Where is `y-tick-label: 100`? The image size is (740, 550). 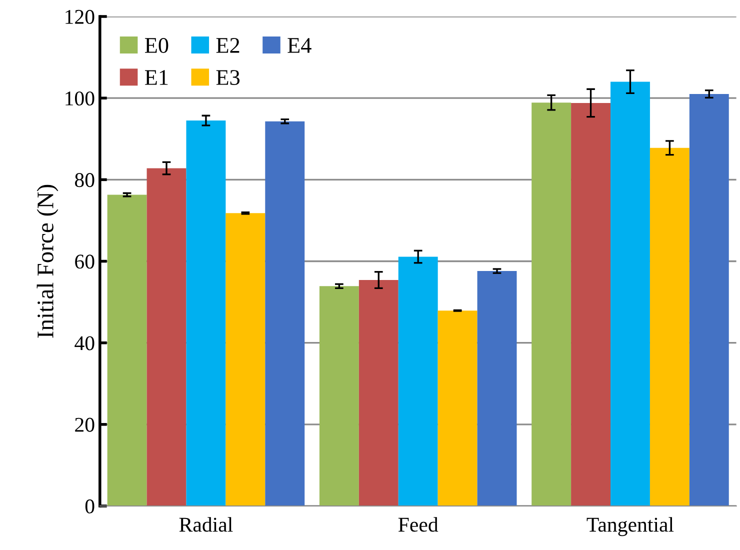 y-tick-label: 100 is located at coordinates (80, 98).